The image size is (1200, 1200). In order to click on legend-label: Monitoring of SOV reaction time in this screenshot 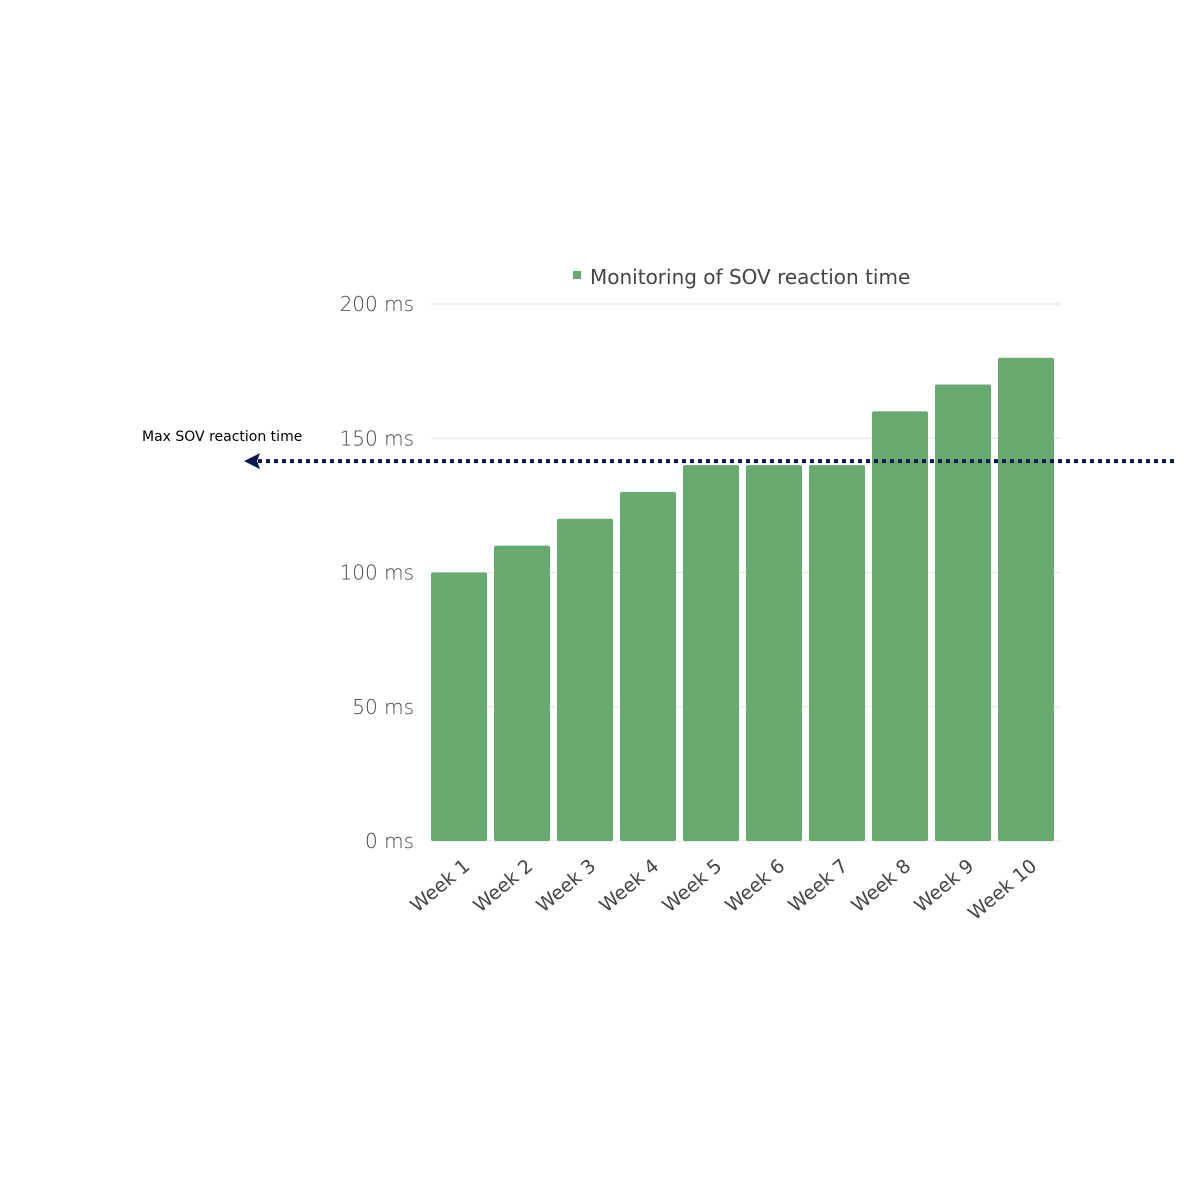, I will do `click(750, 277)`.